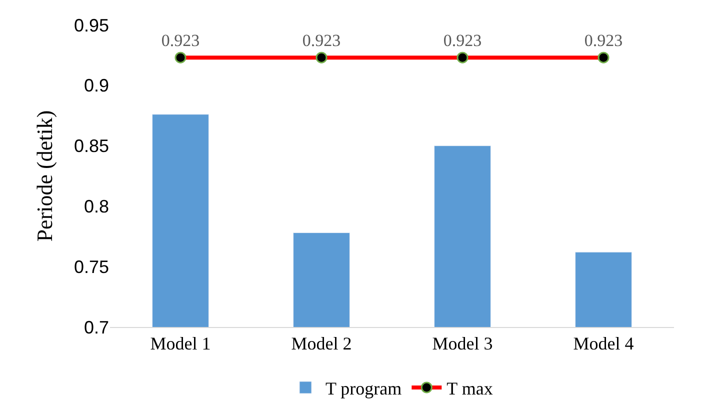 The image size is (714, 418). I want to click on x-tick-label: Model 2, so click(321, 344).